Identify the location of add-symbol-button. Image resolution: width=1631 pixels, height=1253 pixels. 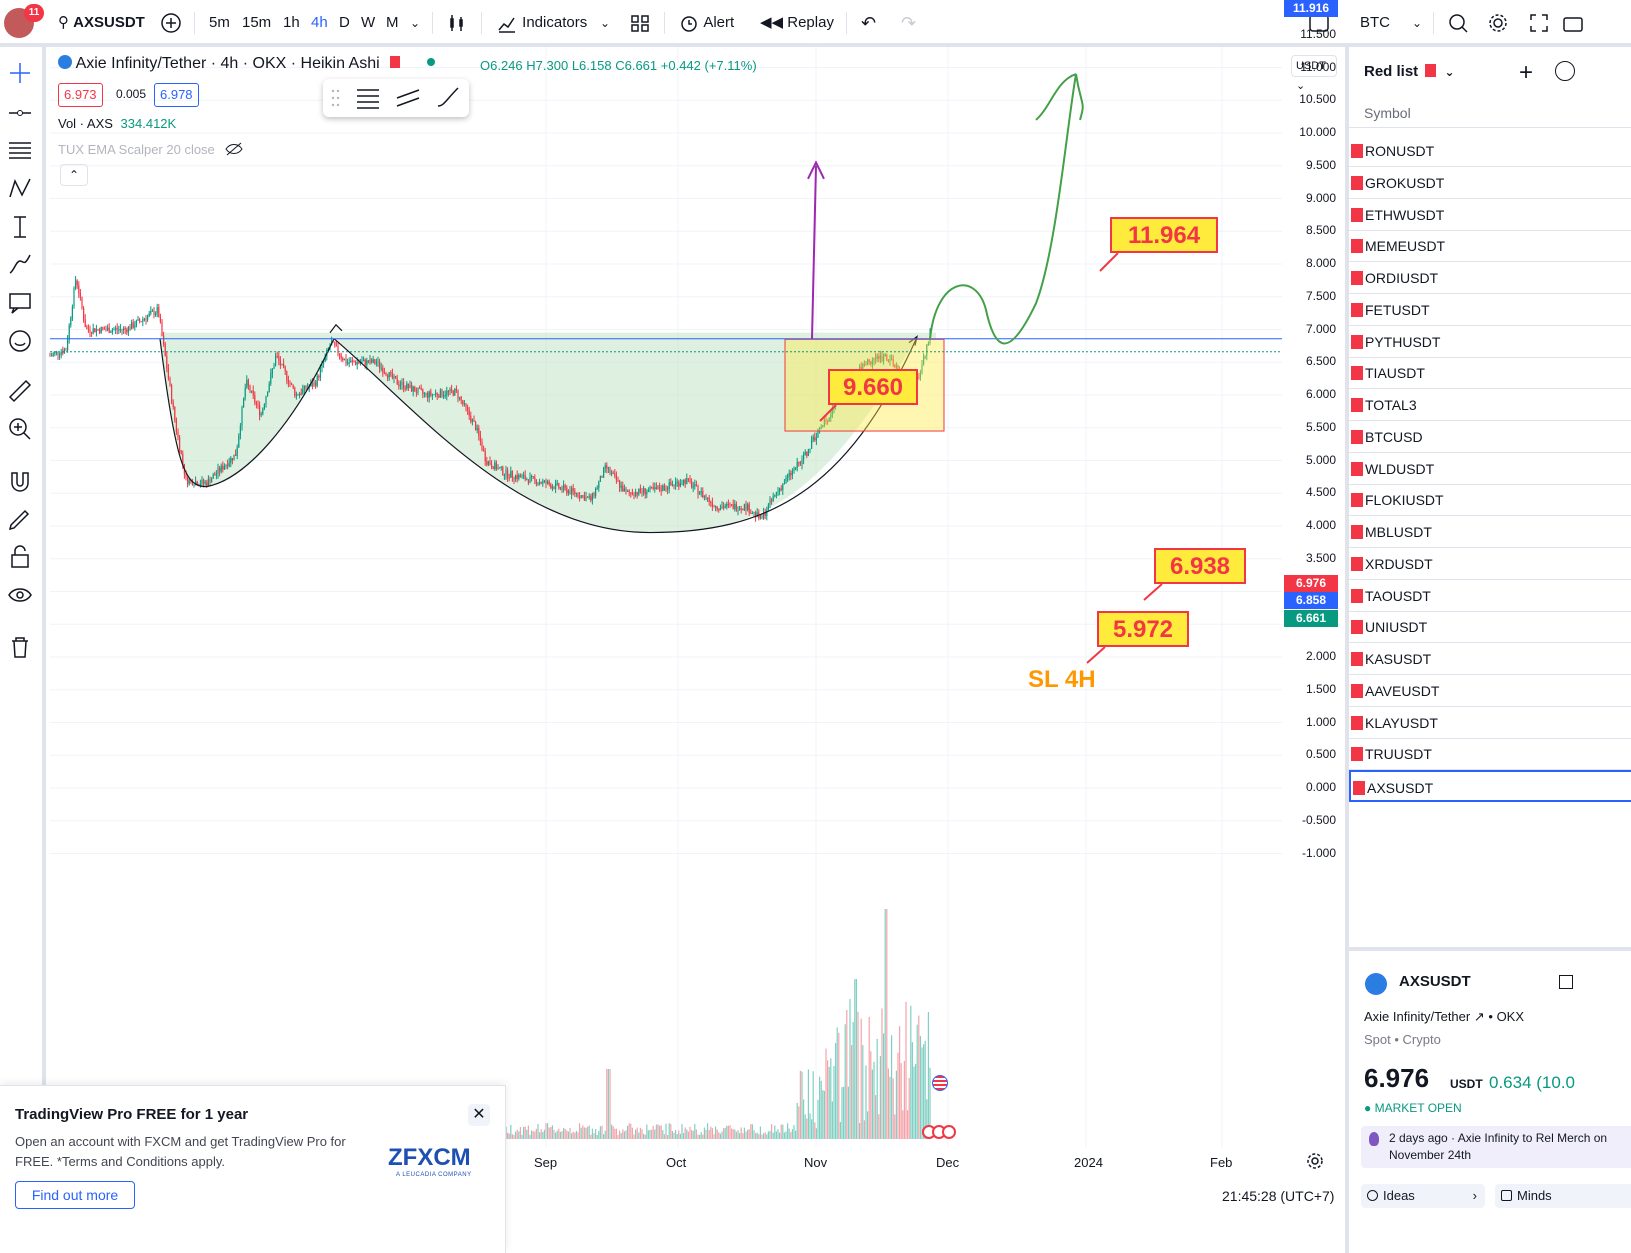
(171, 23).